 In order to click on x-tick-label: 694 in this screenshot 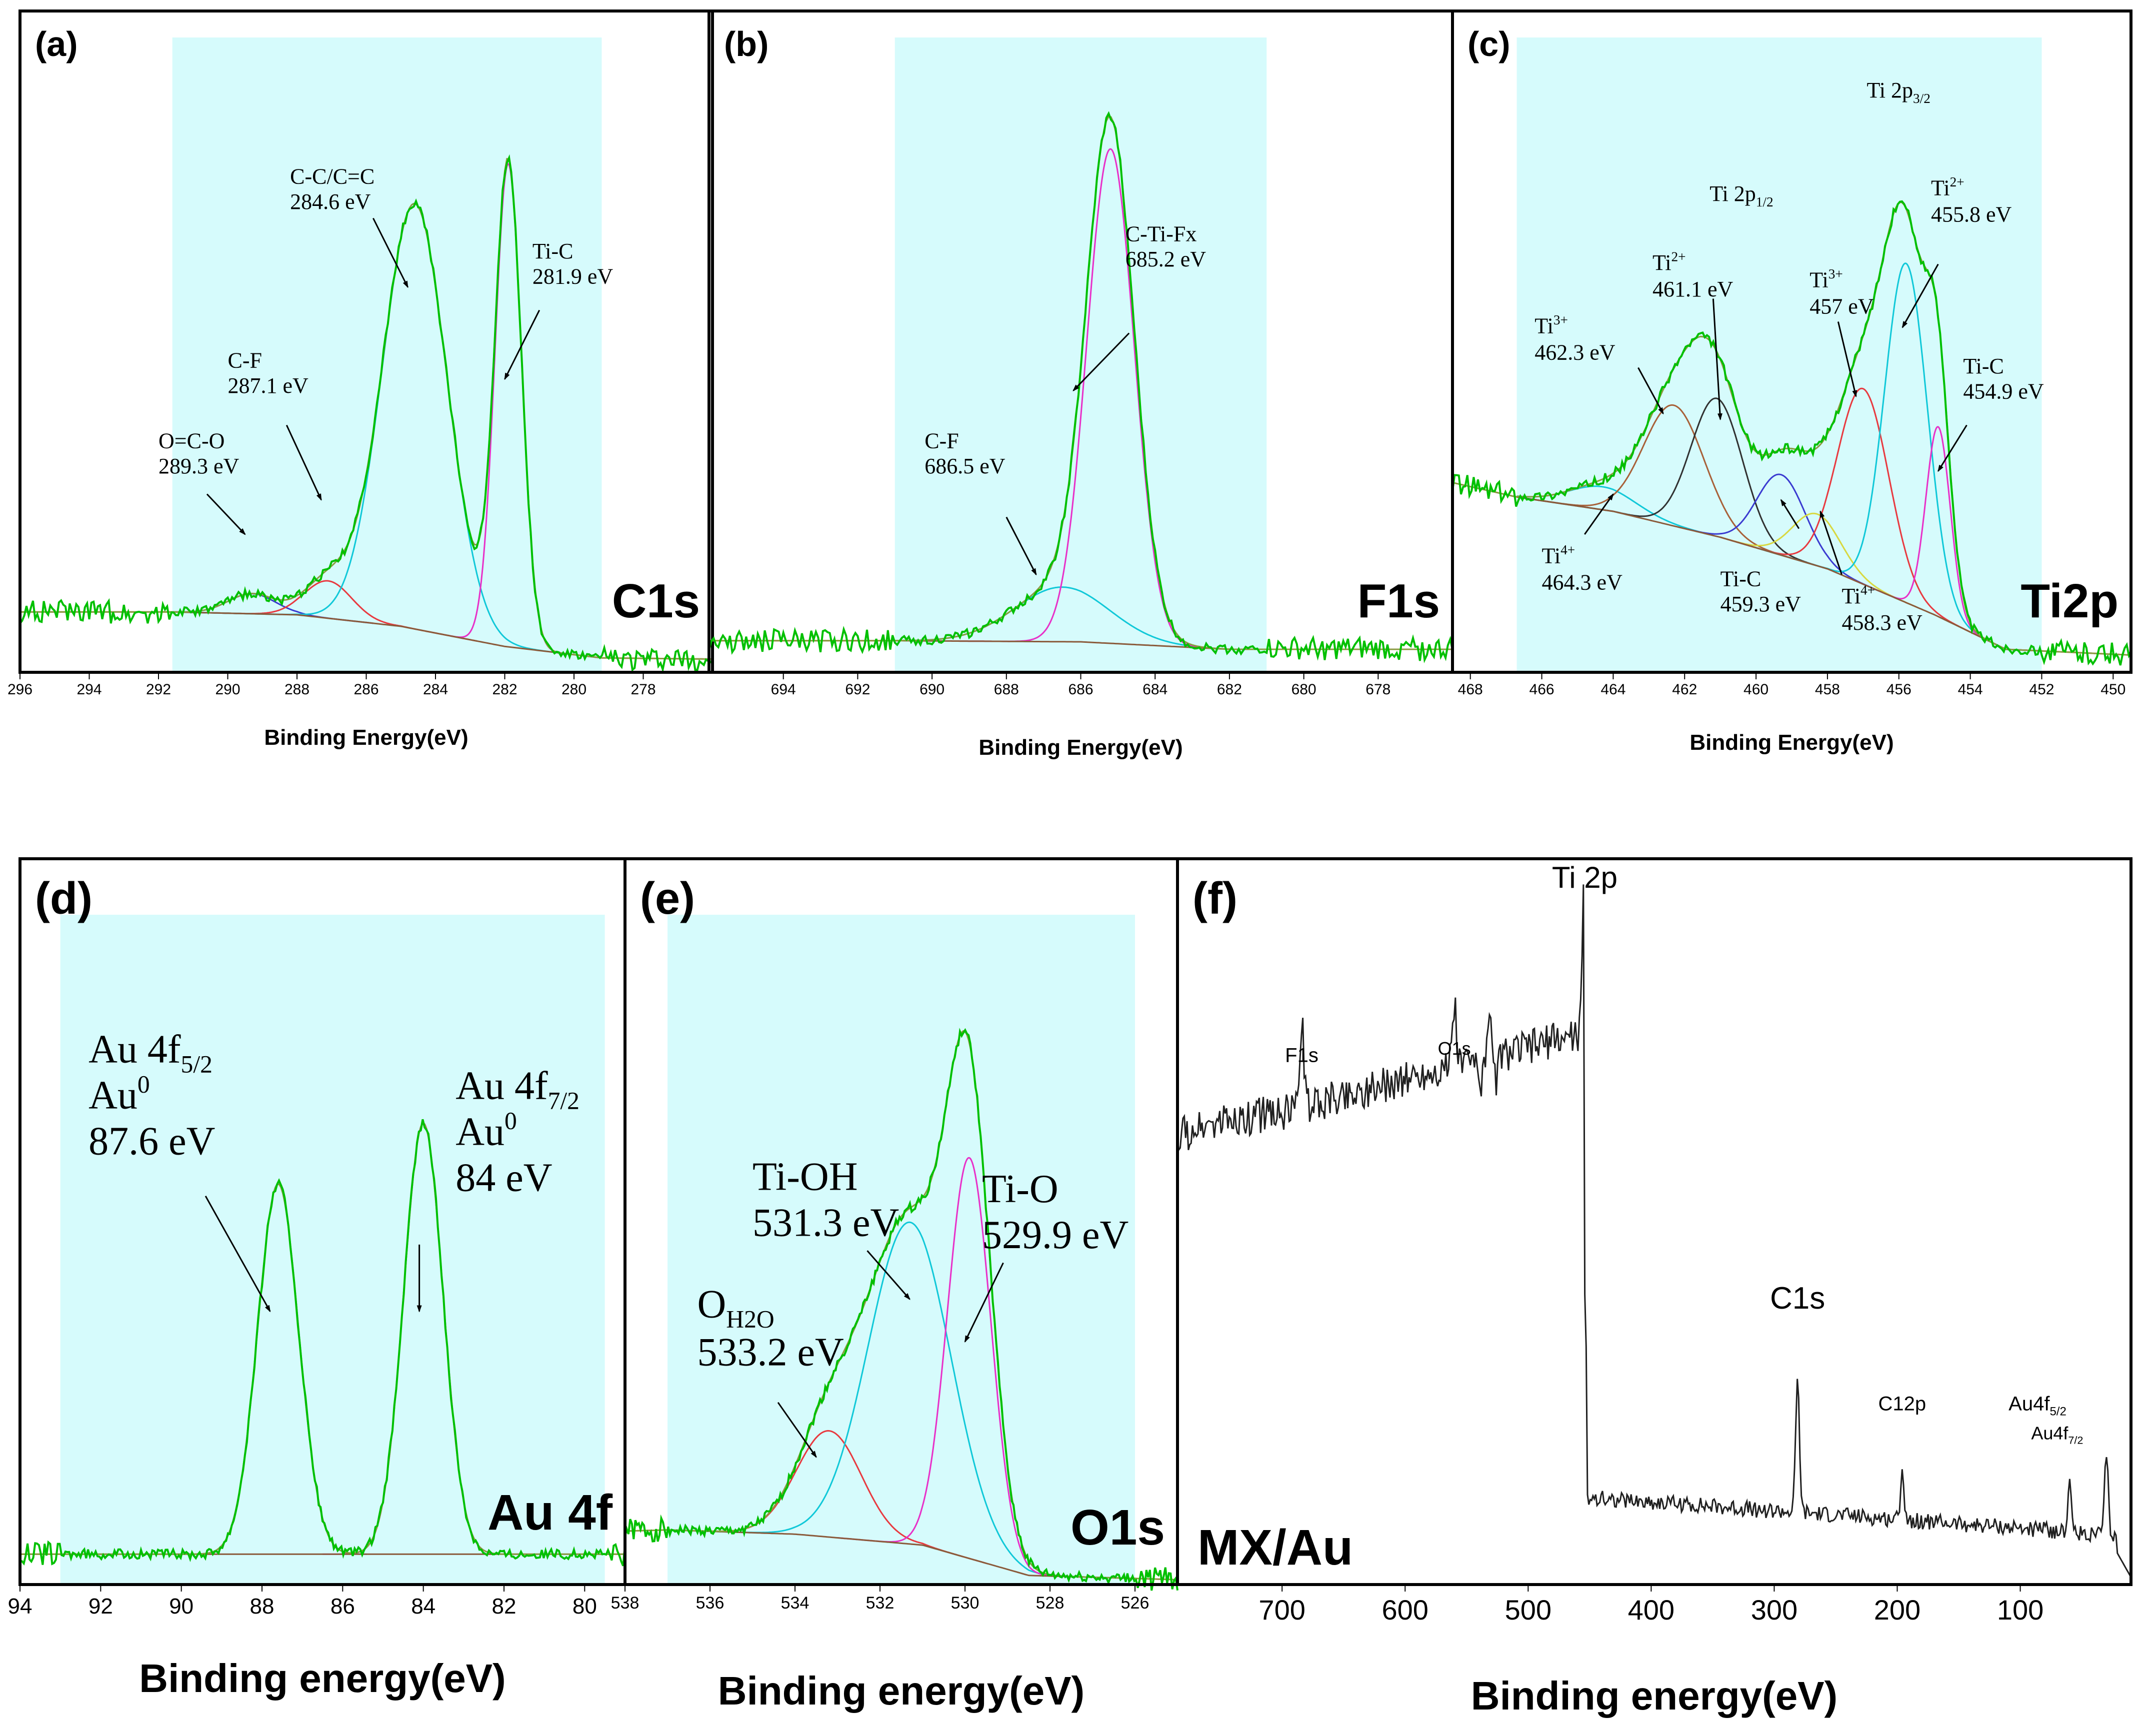, I will do `click(783, 689)`.